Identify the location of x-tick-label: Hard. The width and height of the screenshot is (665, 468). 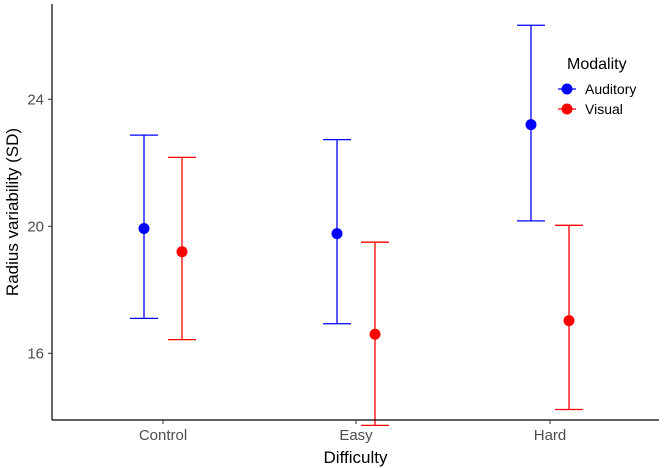
(550, 435).